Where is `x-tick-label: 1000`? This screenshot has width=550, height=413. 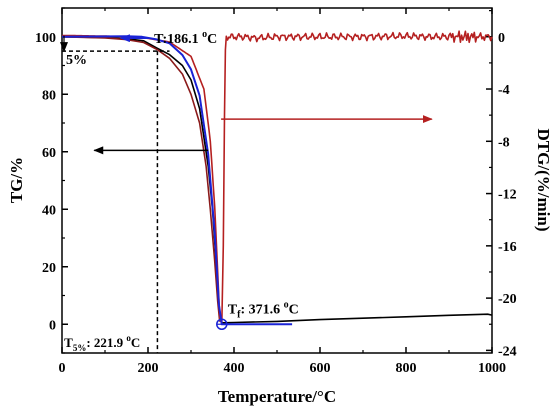
x-tick-label: 1000 is located at coordinates (492, 368).